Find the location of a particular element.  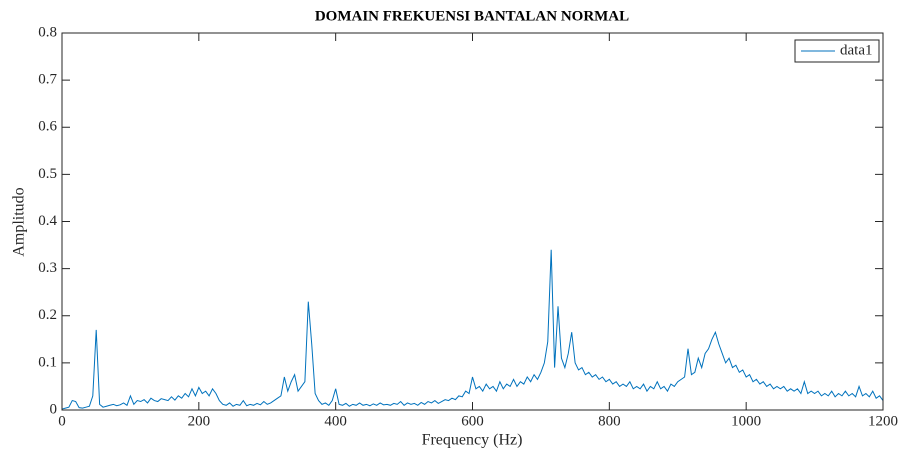

legend-box is located at coordinates (837, 51).